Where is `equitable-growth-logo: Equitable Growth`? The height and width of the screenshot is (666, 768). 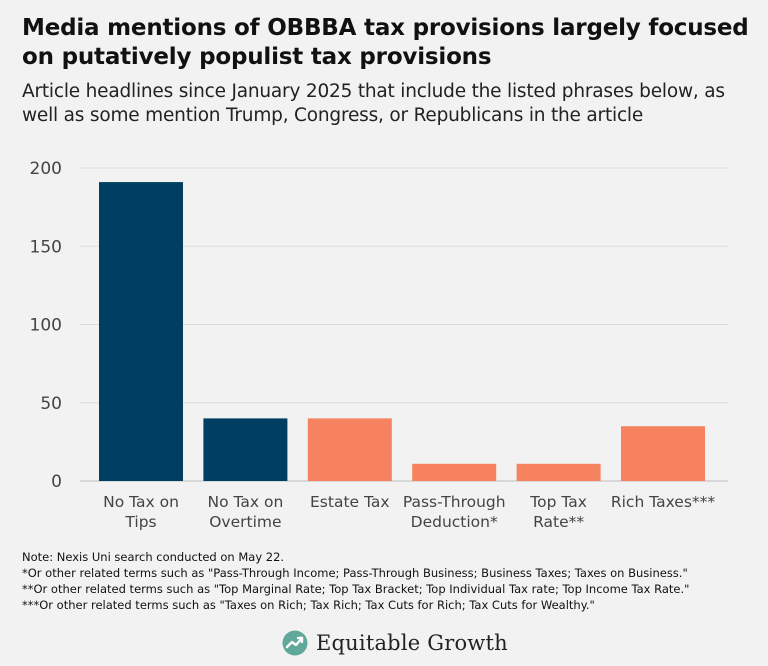
equitable-growth-logo: Equitable Growth is located at coordinates (395, 643).